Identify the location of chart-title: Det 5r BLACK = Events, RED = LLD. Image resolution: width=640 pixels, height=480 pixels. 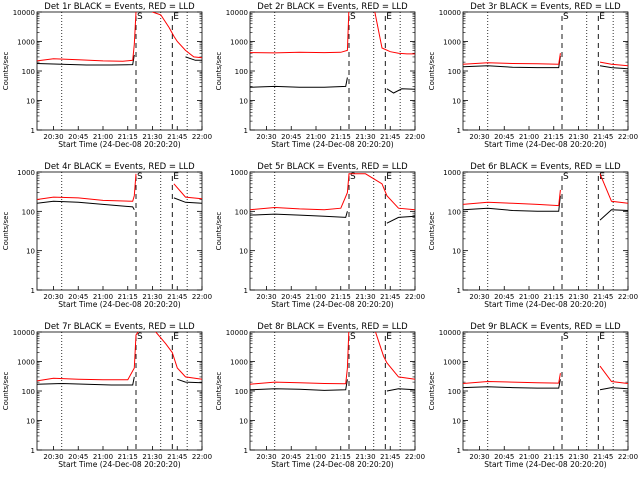
(332, 167).